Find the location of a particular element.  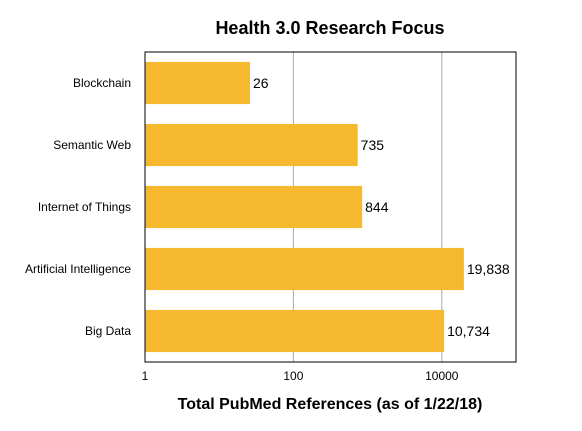

category-label-artificial-intelligence: Artificial Intelligence is located at coordinates (78, 269).